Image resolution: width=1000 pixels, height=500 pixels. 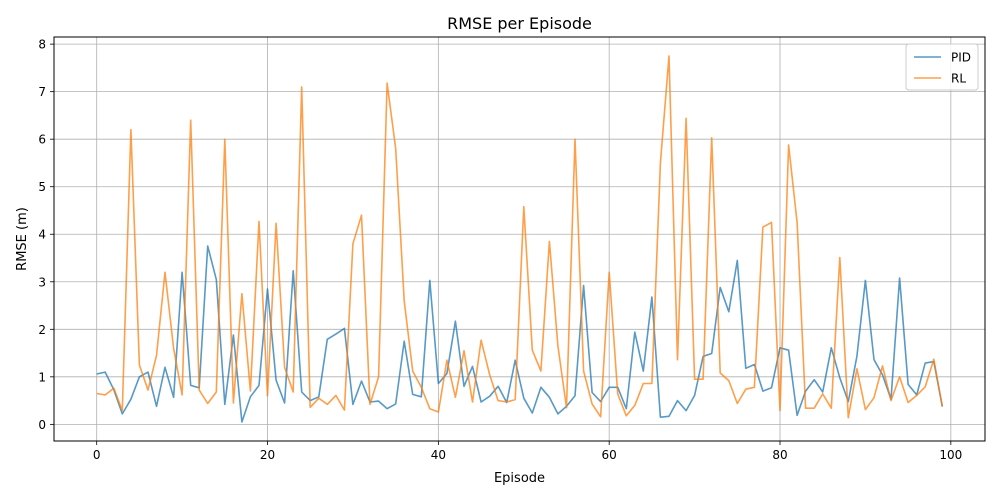 What do you see at coordinates (958, 79) in the screenshot?
I see `legend-label-rl: RL` at bounding box center [958, 79].